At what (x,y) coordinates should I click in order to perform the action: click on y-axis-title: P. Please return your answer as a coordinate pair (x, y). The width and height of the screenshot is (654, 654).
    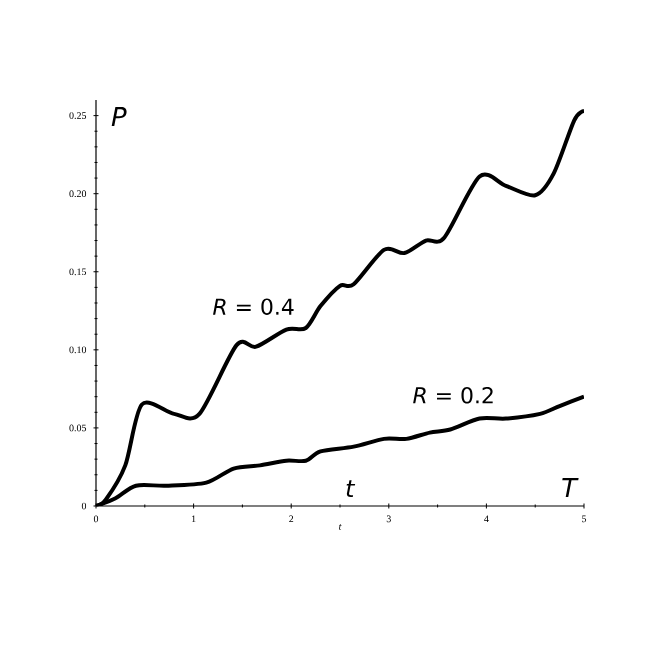
    Looking at the image, I should click on (119, 116).